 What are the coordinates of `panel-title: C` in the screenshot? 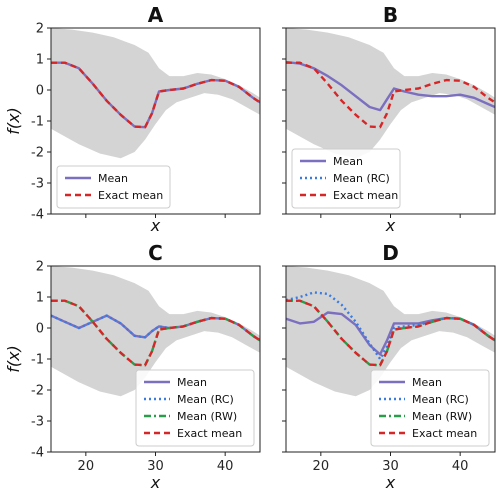 It's located at (155, 253).